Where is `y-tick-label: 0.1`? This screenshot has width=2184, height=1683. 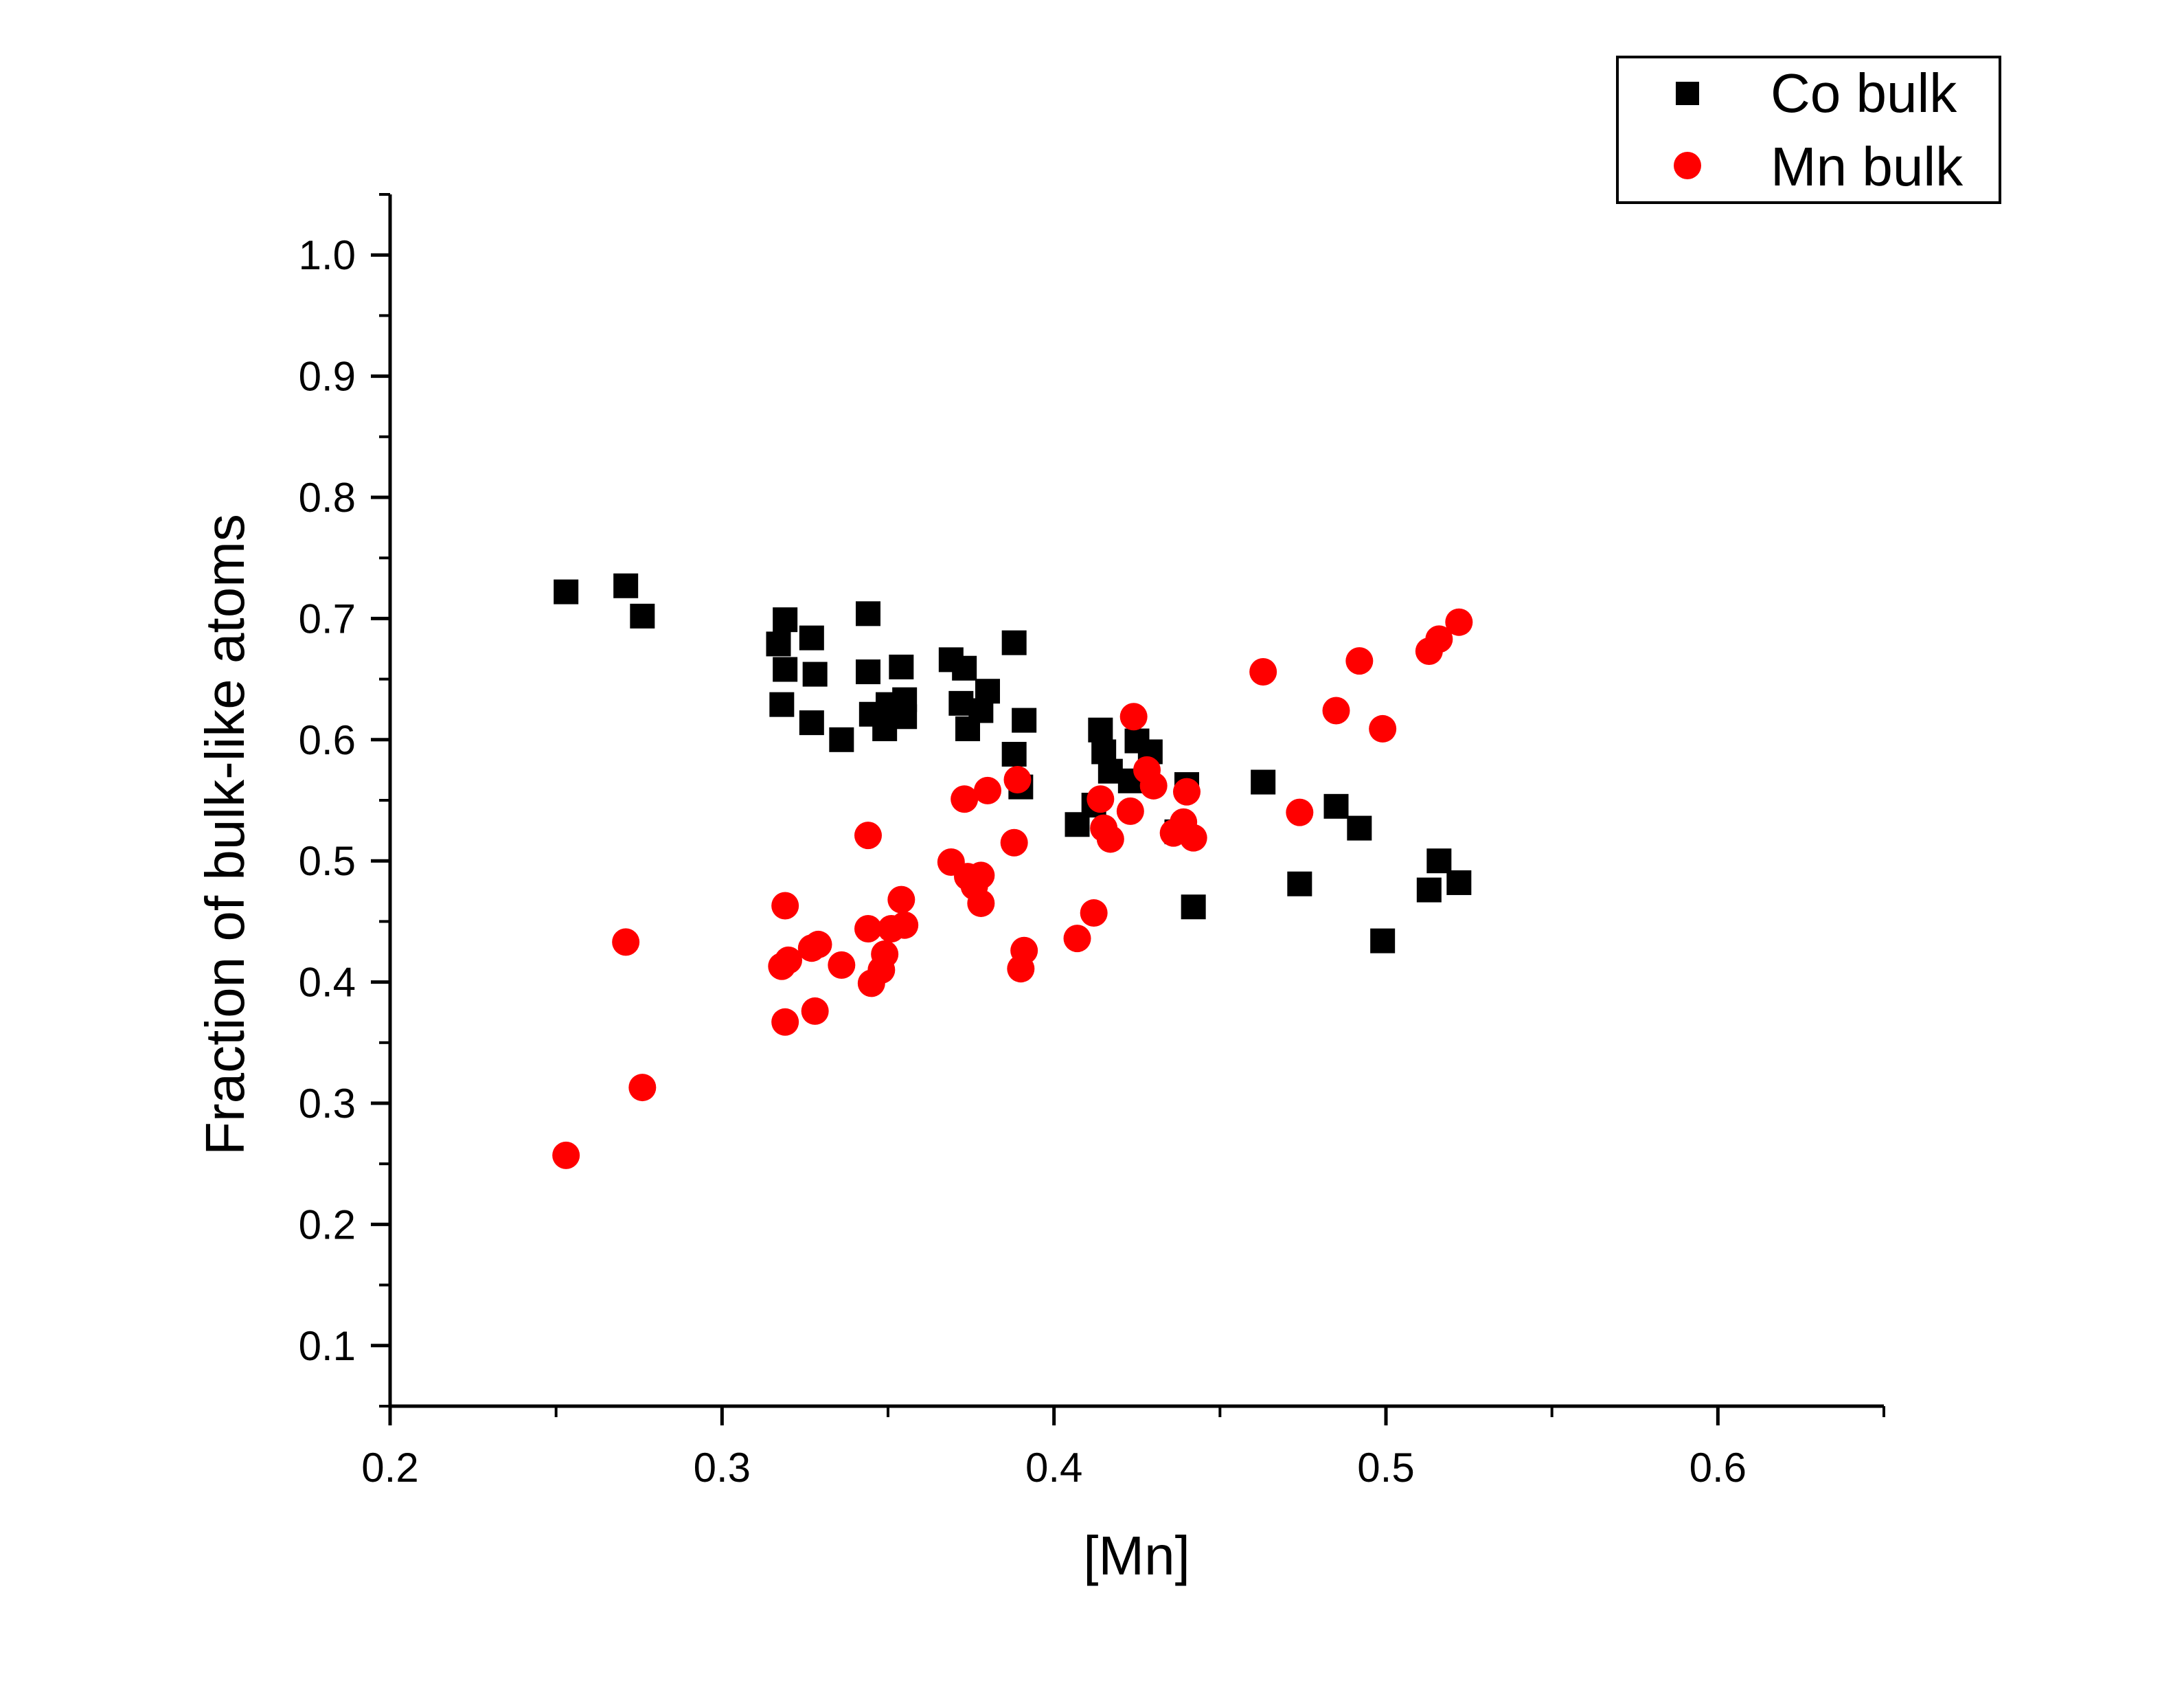 y-tick-label: 0.1 is located at coordinates (327, 1346).